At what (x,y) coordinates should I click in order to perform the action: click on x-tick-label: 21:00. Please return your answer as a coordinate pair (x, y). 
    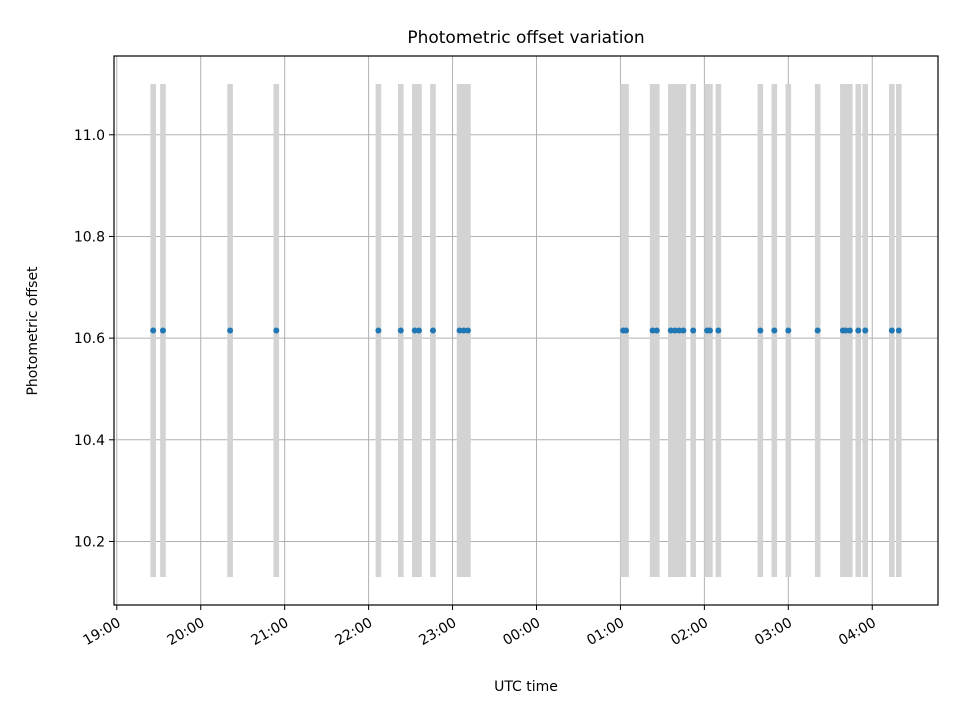
    Looking at the image, I should click on (270, 632).